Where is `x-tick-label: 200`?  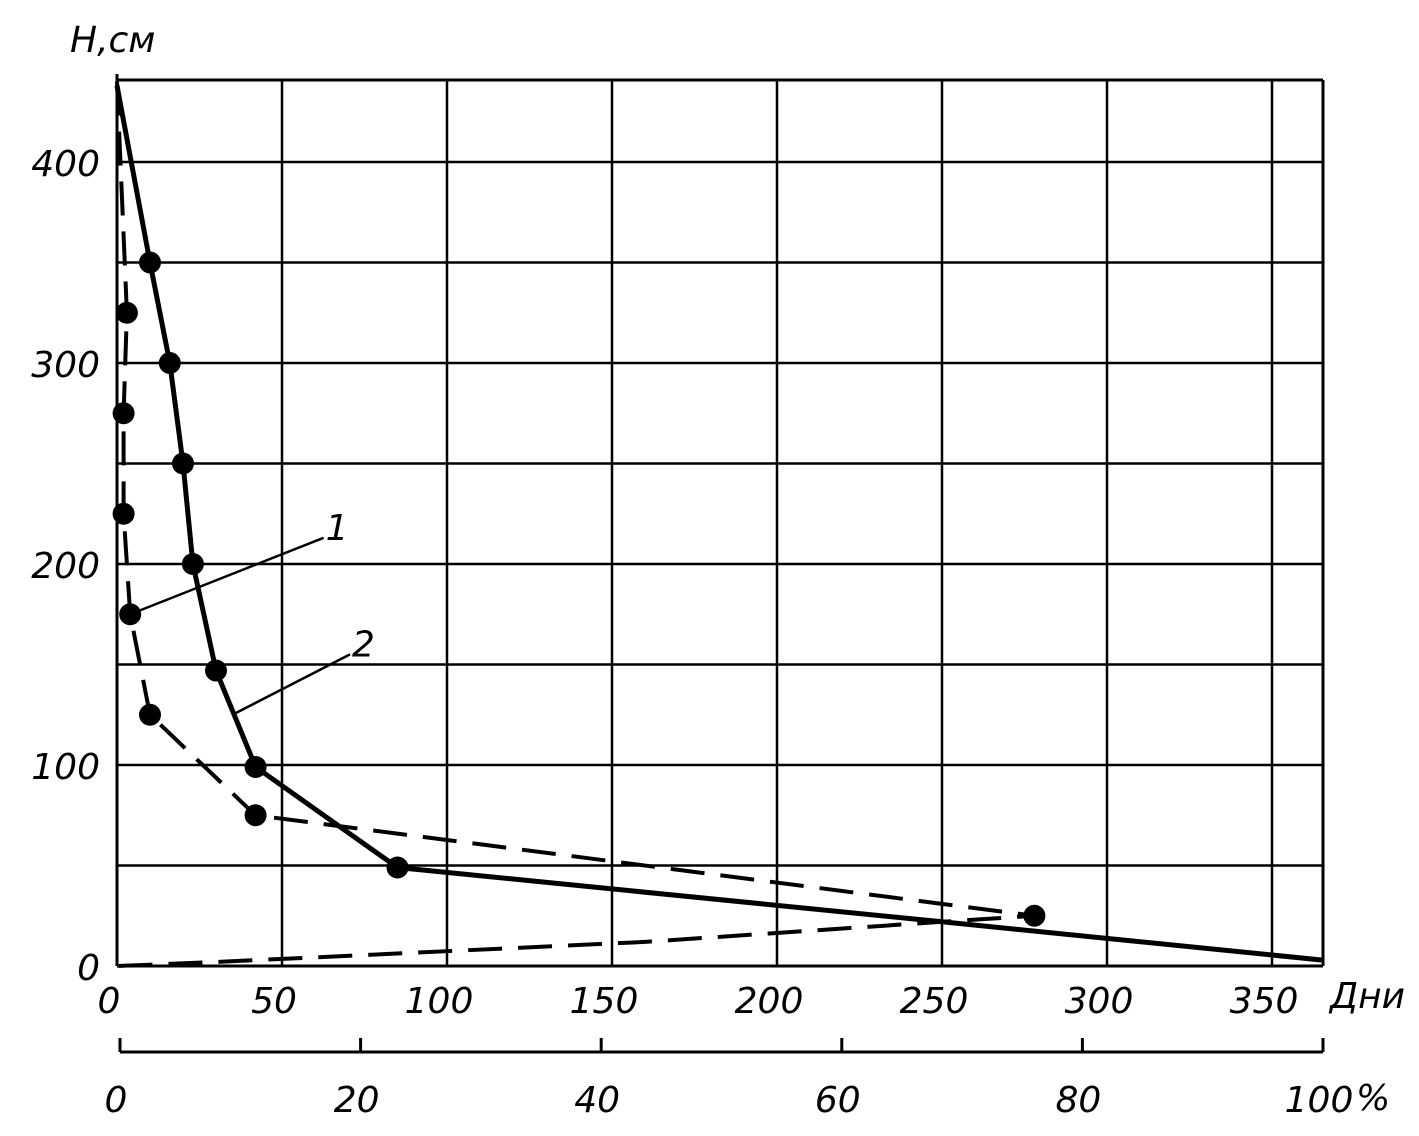 x-tick-label: 200 is located at coordinates (769, 1001).